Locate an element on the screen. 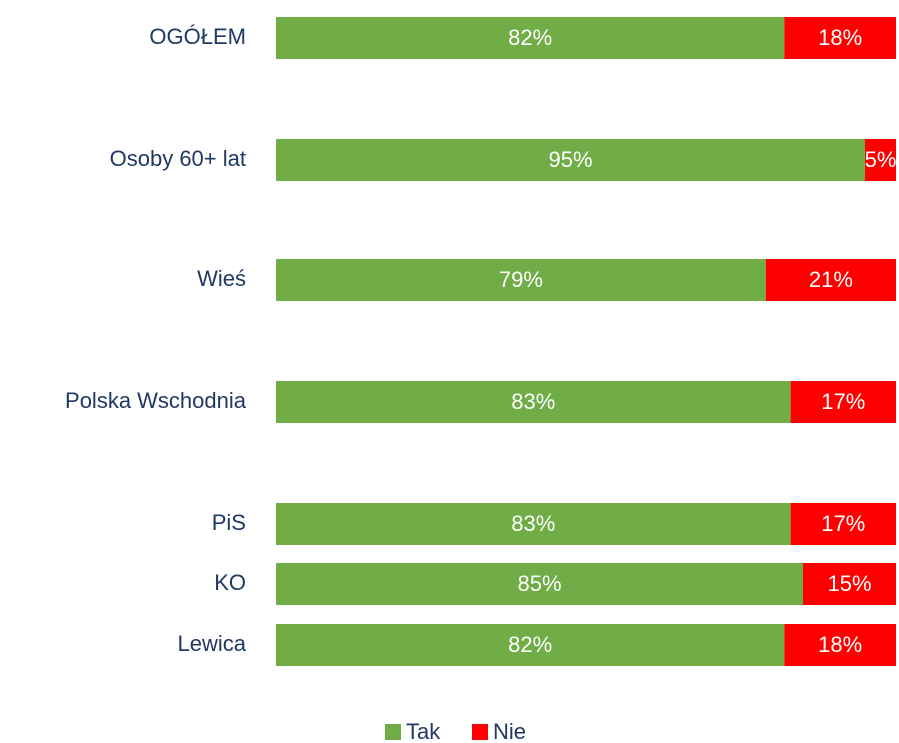  data-label: 15% is located at coordinates (849, 583).